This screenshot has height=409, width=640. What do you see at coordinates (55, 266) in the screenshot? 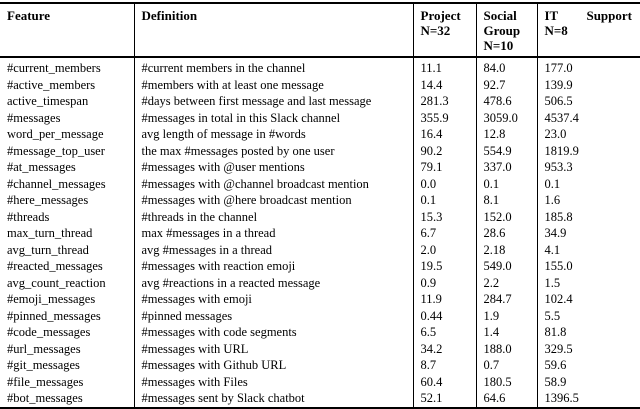
I see `feature-cell: #reacted_messages` at bounding box center [55, 266].